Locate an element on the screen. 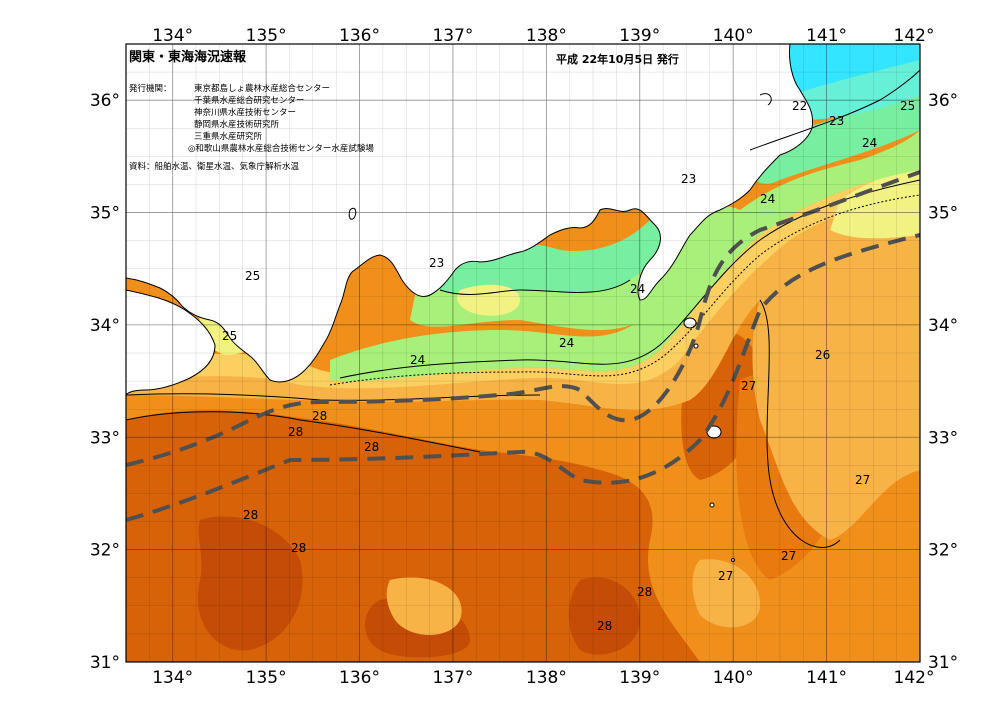  lat-label-left: 36° is located at coordinates (105, 101).